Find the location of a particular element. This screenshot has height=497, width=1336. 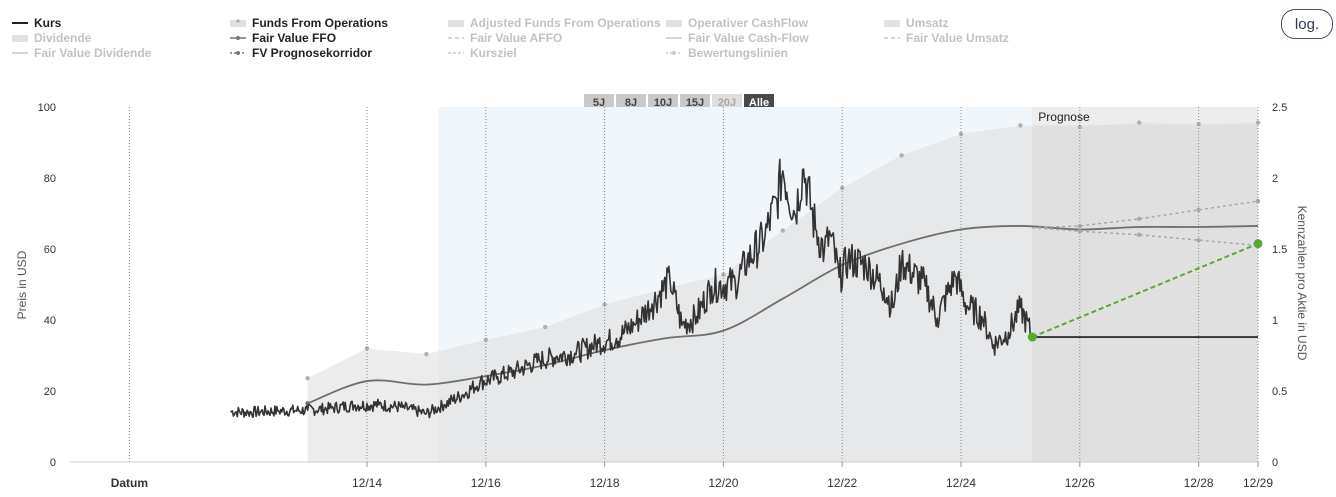

legend-label: FV Prognosekorridor is located at coordinates (312, 53).